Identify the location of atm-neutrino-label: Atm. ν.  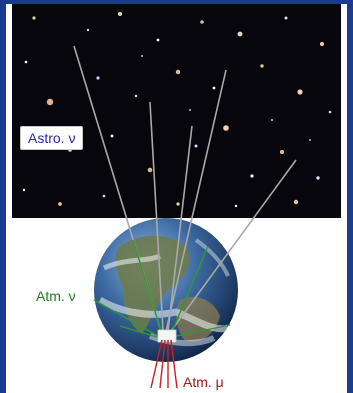
(56, 296).